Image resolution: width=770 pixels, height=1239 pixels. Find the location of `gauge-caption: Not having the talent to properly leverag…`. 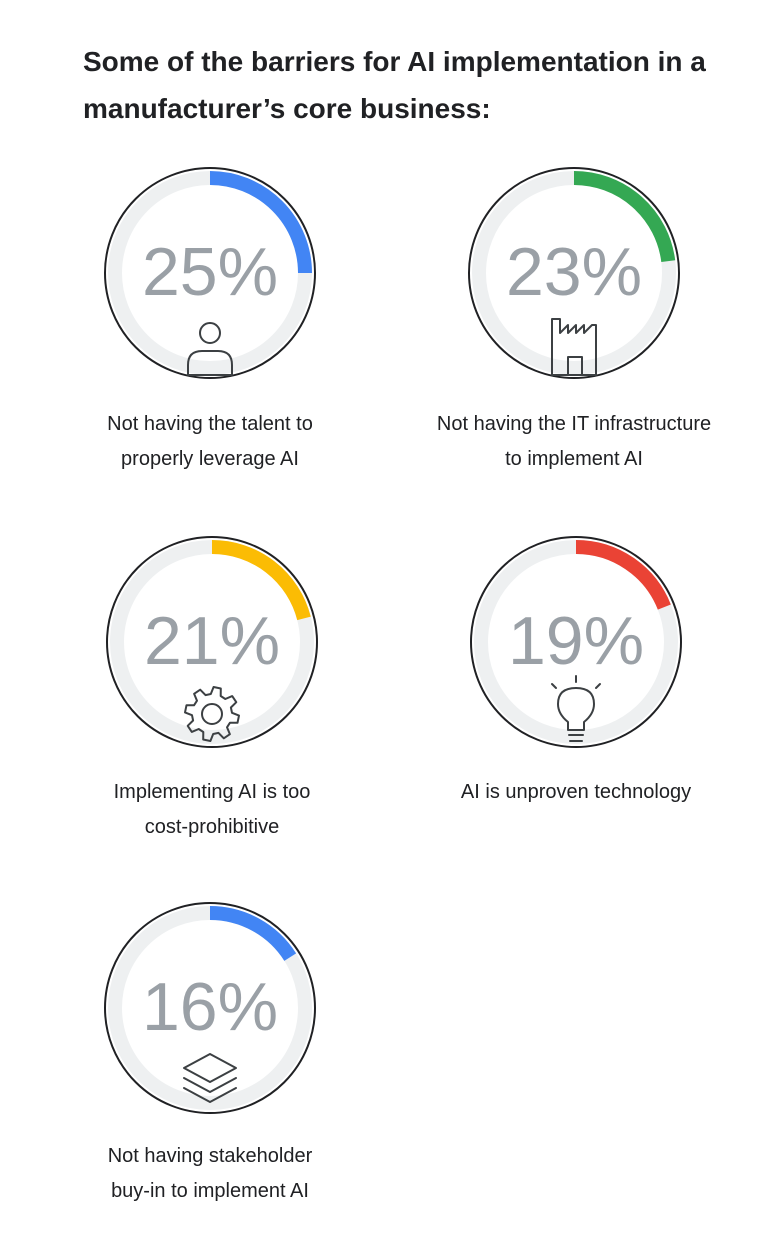

gauge-caption: Not having the talent to properly leverag… is located at coordinates (210, 442).